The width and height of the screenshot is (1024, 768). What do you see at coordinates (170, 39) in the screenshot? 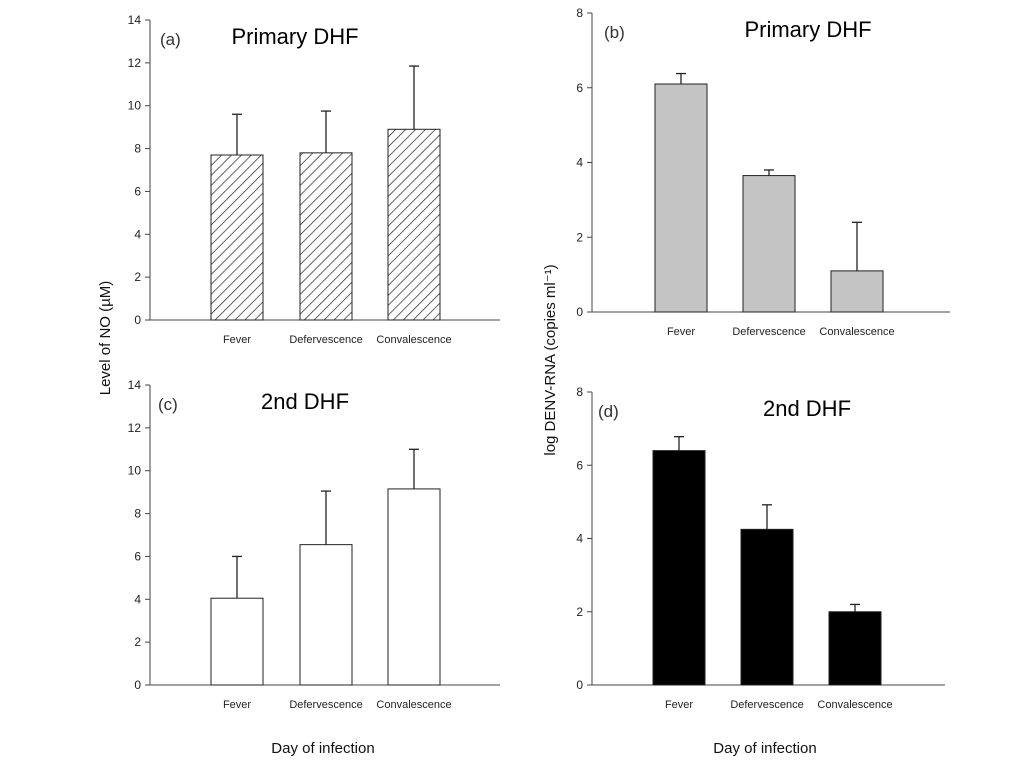
I see `panel-label: (a)` at bounding box center [170, 39].